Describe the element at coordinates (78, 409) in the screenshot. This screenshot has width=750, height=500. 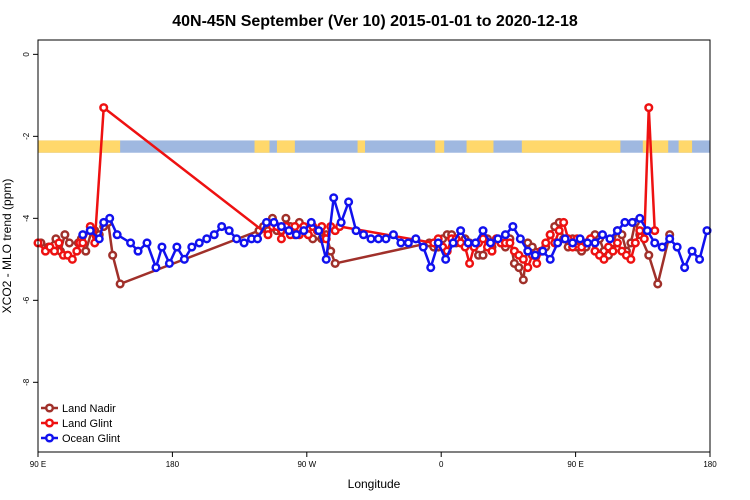
I see `legend-item: Land Nadir` at that location.